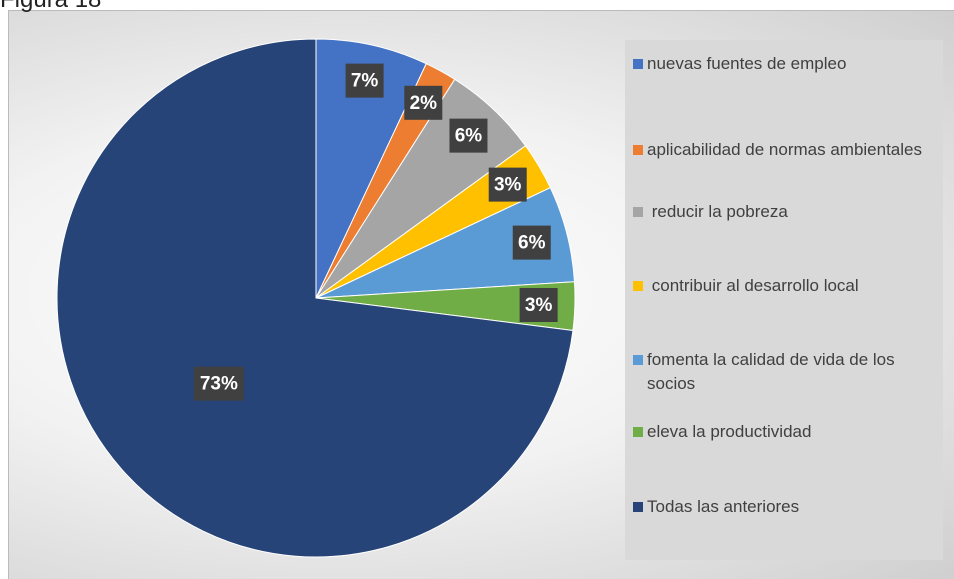  I want to click on legend-item: aplicabilidad de normas ambientales, so click(785, 150).